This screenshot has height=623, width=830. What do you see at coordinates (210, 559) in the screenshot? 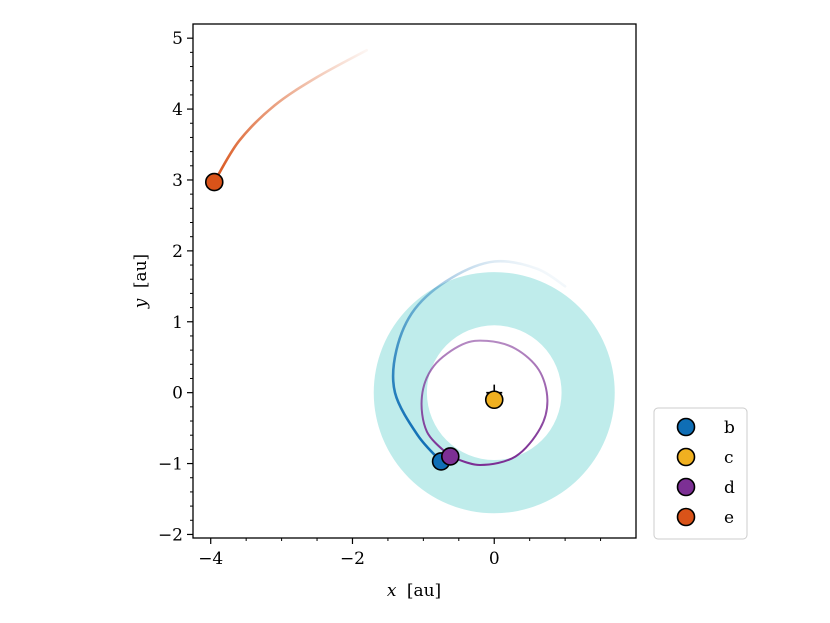
I see `x-tick-label: −4` at bounding box center [210, 559].